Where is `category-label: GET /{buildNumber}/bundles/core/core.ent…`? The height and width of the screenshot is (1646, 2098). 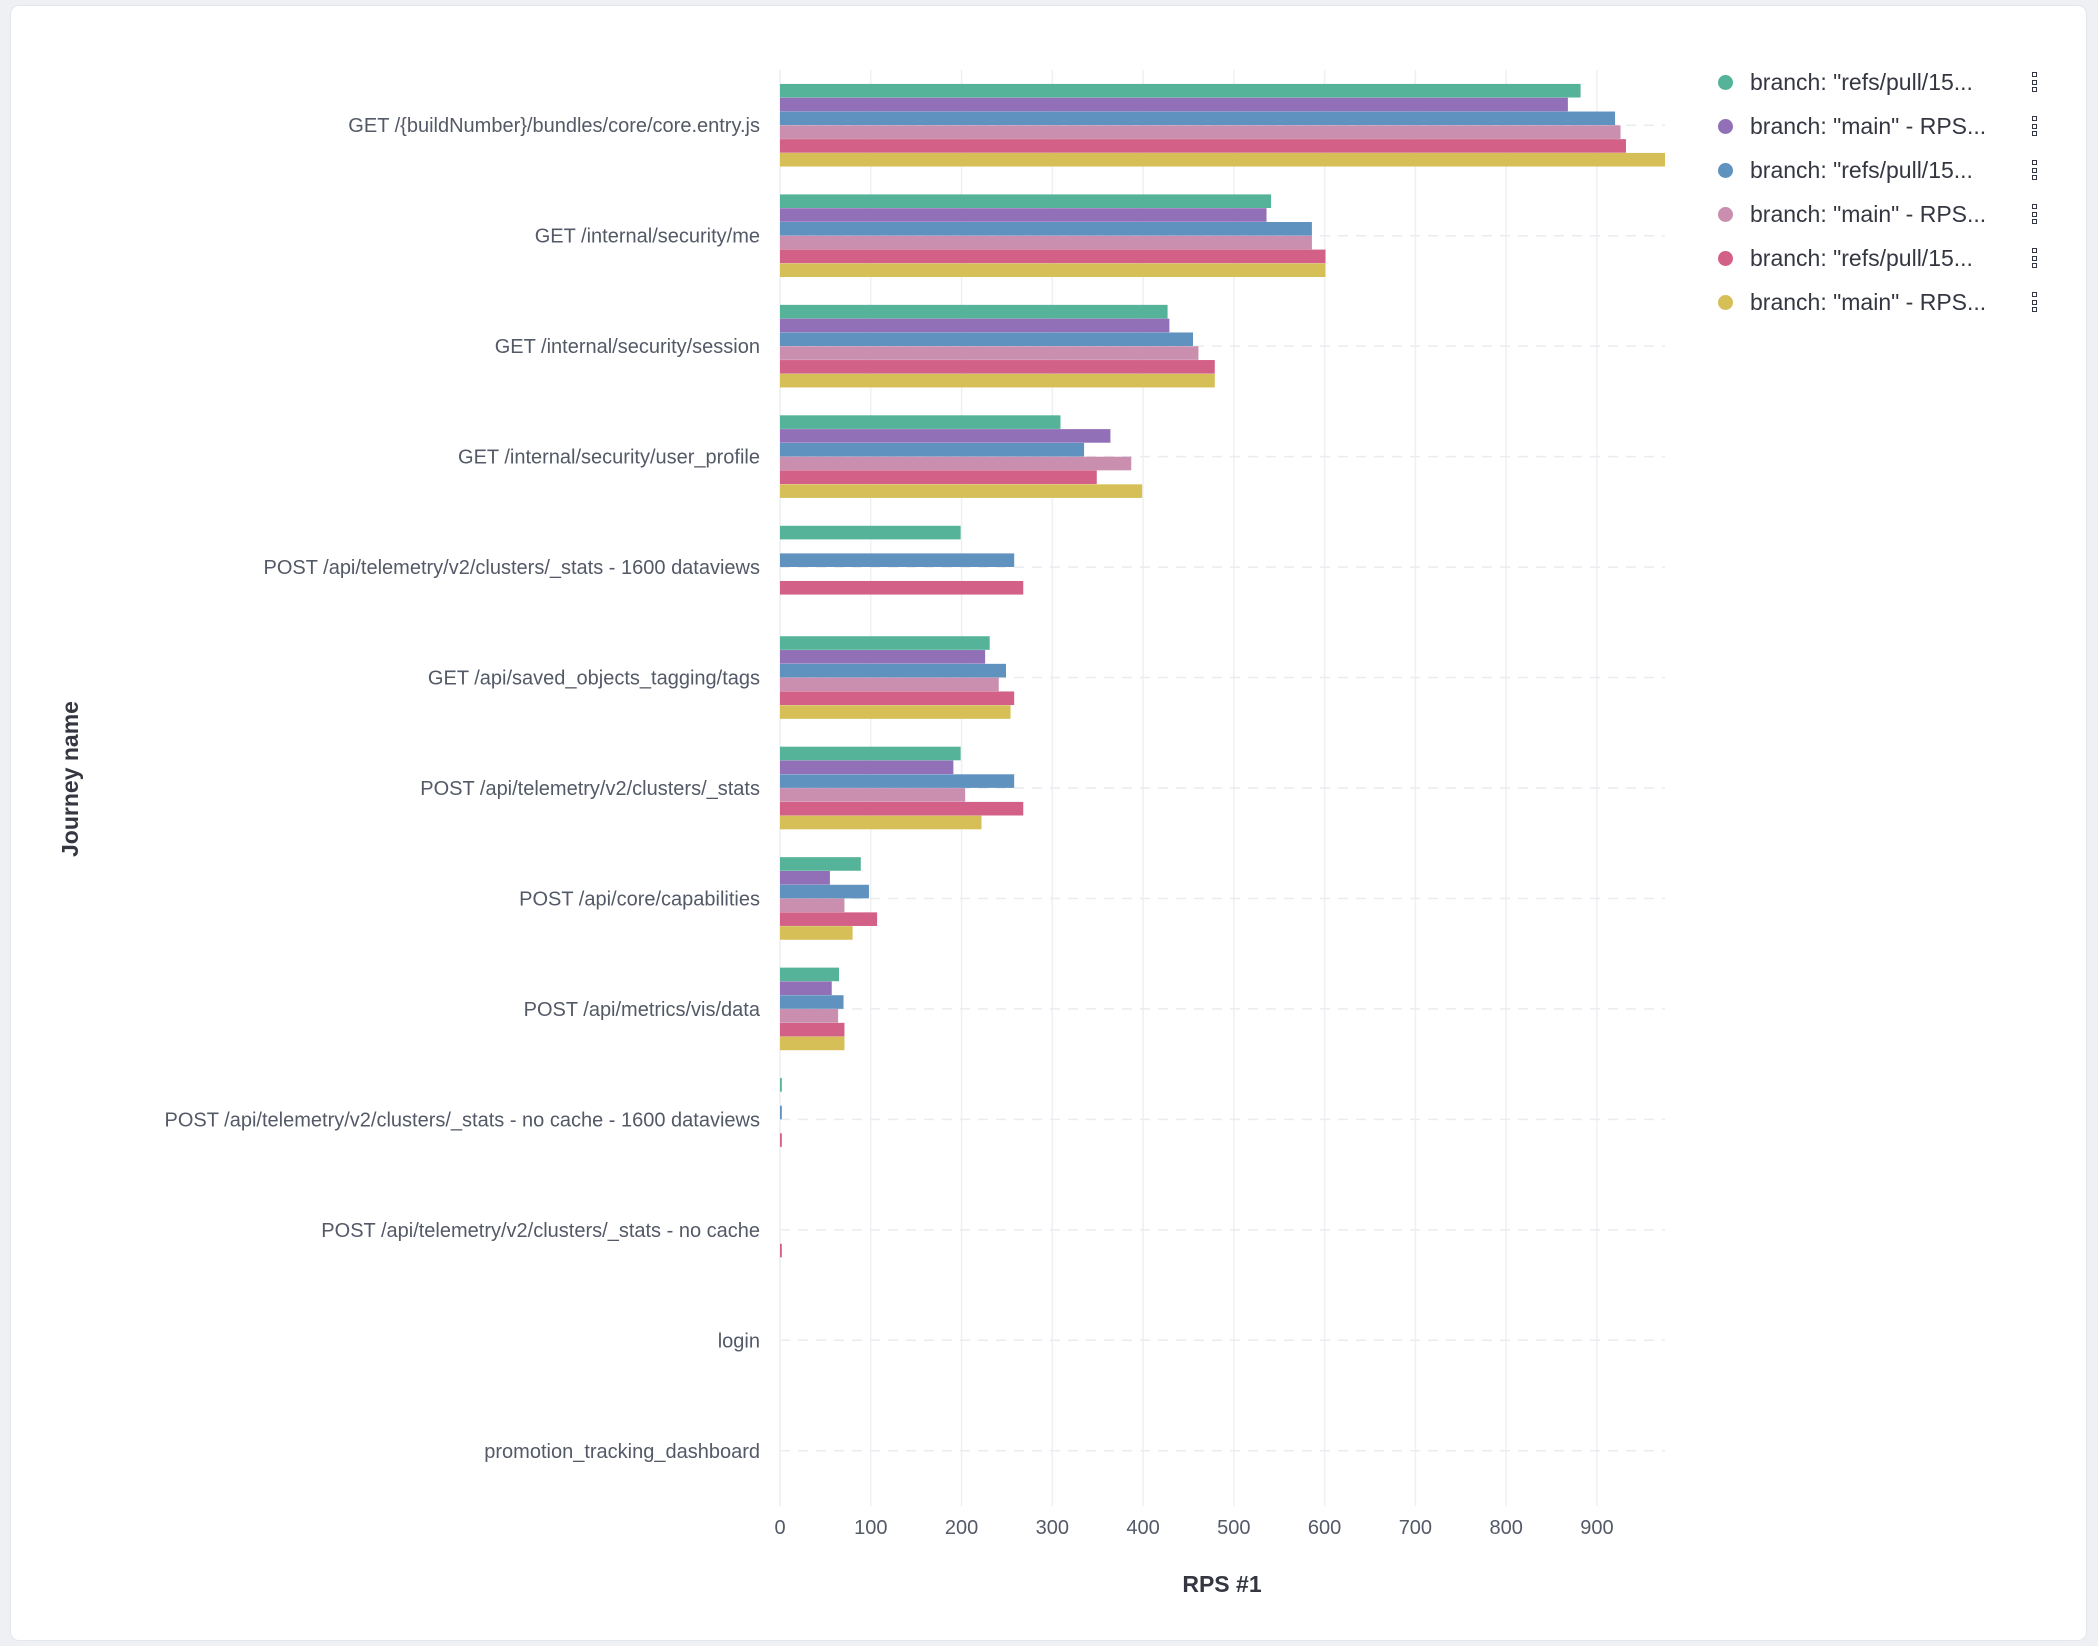 category-label: GET /{buildNumber}/bundles/core/core.ent… is located at coordinates (554, 126).